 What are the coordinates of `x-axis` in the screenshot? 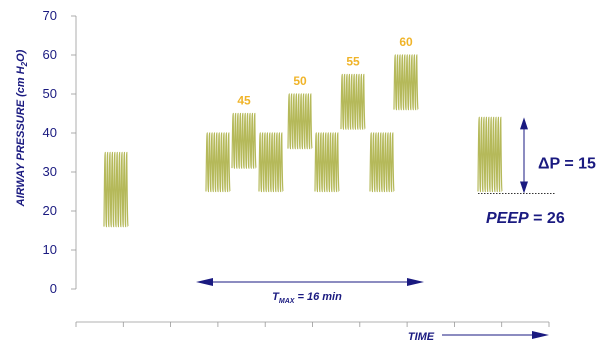 It's located at (312, 330).